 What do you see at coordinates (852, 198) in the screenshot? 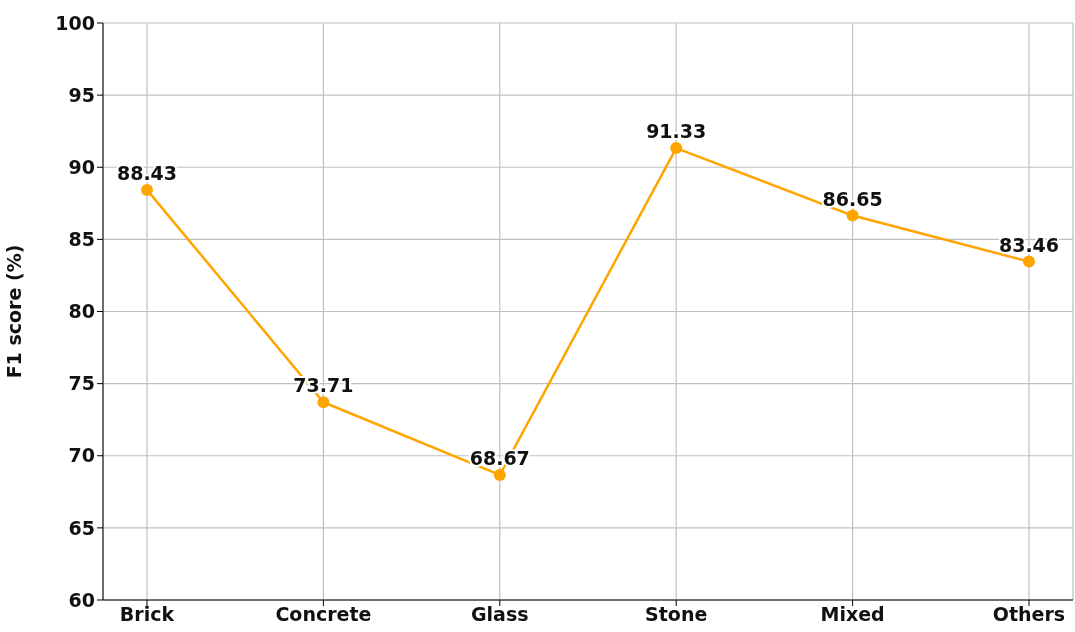
I see `data-label: 86.65` at bounding box center [852, 198].